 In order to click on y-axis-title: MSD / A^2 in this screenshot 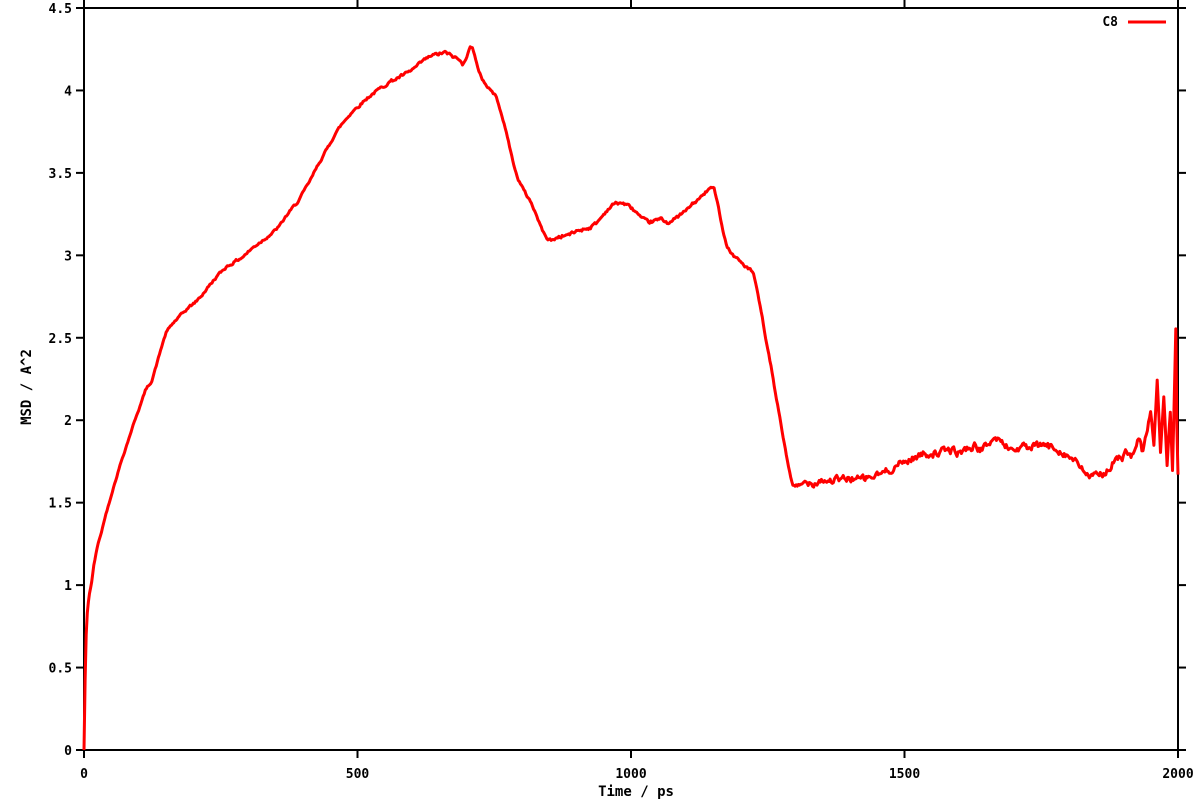, I will do `click(27, 387)`.